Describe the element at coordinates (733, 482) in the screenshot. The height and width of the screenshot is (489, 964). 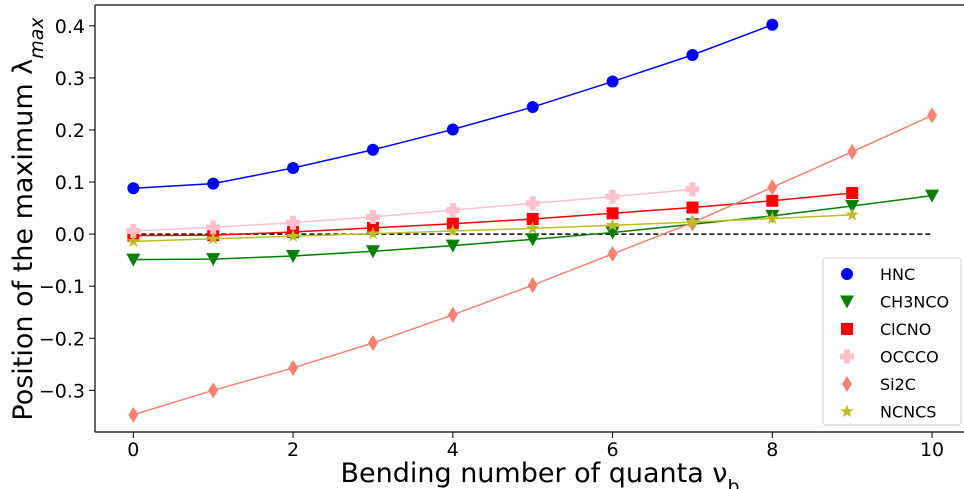
I see `x-axis-title-subscript: b` at that location.